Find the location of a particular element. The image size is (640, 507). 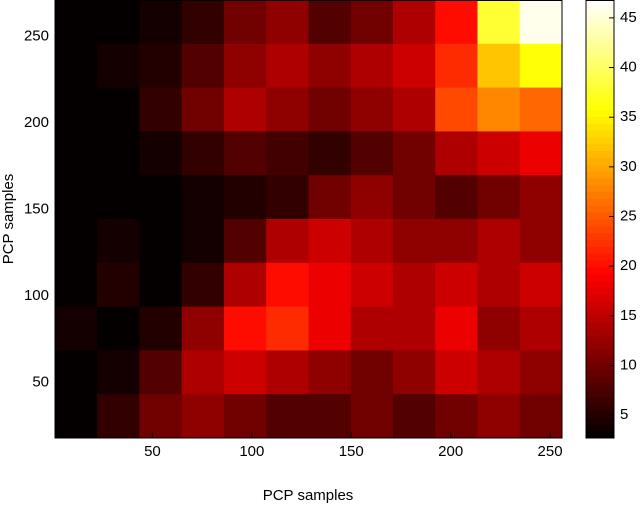

colorbar-tick-label: 15 is located at coordinates (628, 315).